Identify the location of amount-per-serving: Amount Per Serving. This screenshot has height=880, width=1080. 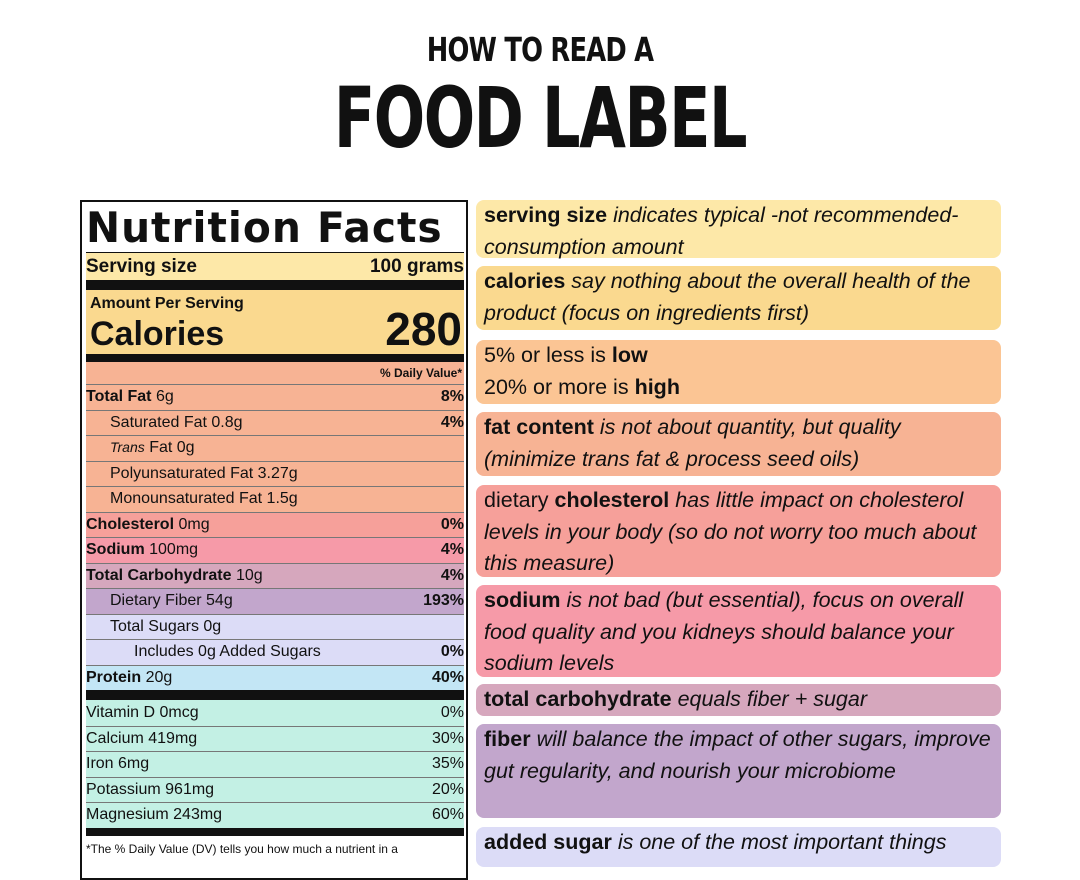
(167, 303).